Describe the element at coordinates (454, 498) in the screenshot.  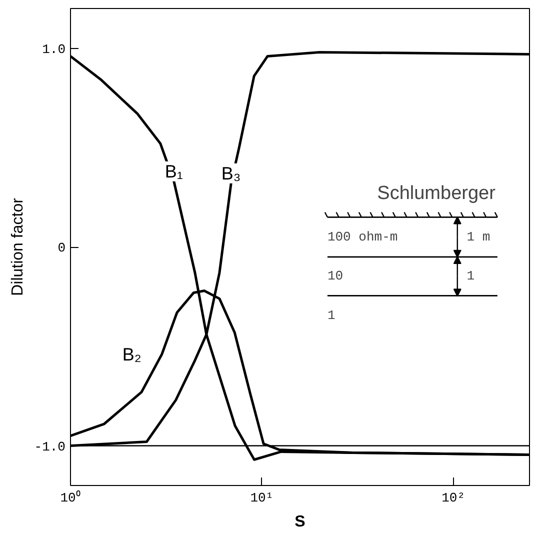
I see `x-tick-label: 10²` at that location.